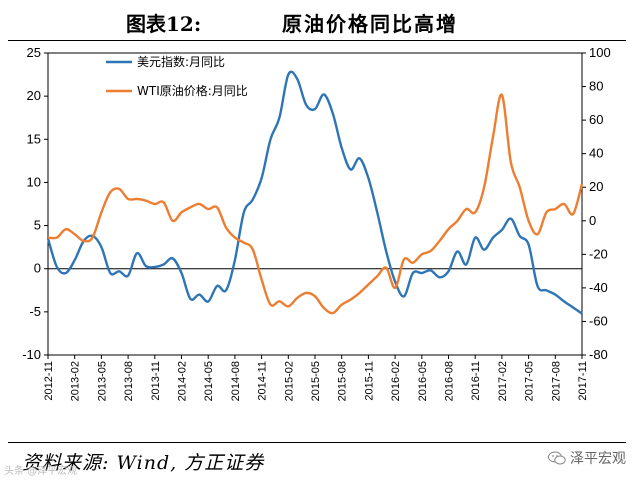  I want to click on watermark-brand: 泽平宏观, so click(587, 458).